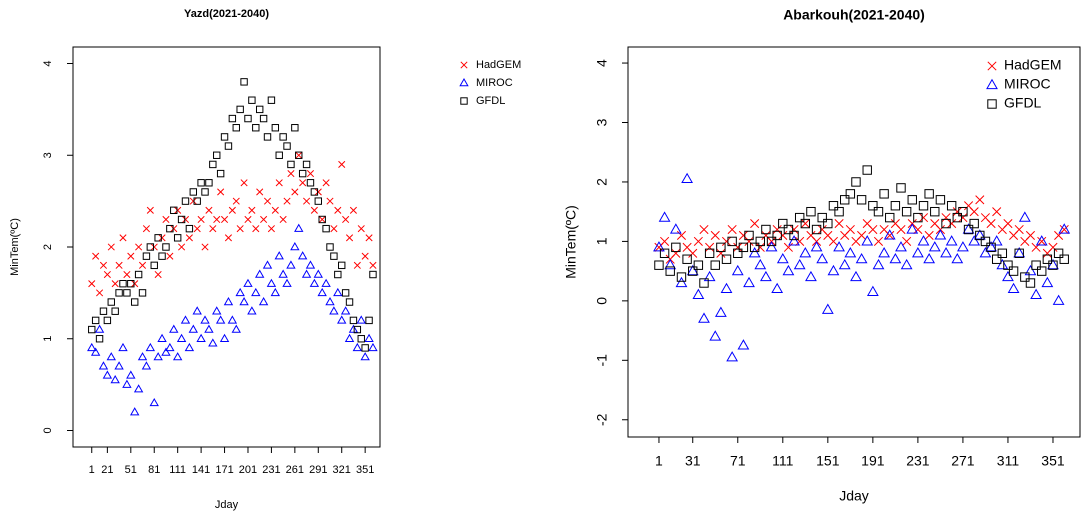 The height and width of the screenshot is (512, 1083). I want to click on chart-title: Yazd(2021-2040), so click(226, 14).